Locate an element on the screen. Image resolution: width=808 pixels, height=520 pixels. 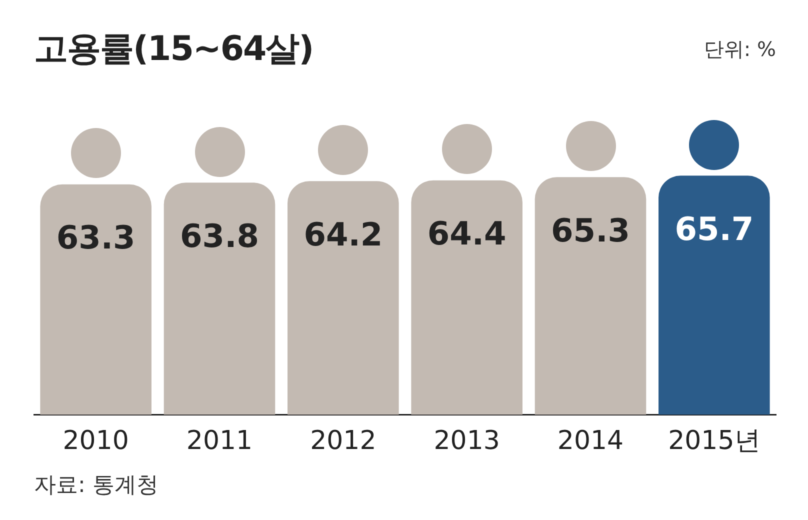
x-tick-label: 2011 is located at coordinates (219, 441).